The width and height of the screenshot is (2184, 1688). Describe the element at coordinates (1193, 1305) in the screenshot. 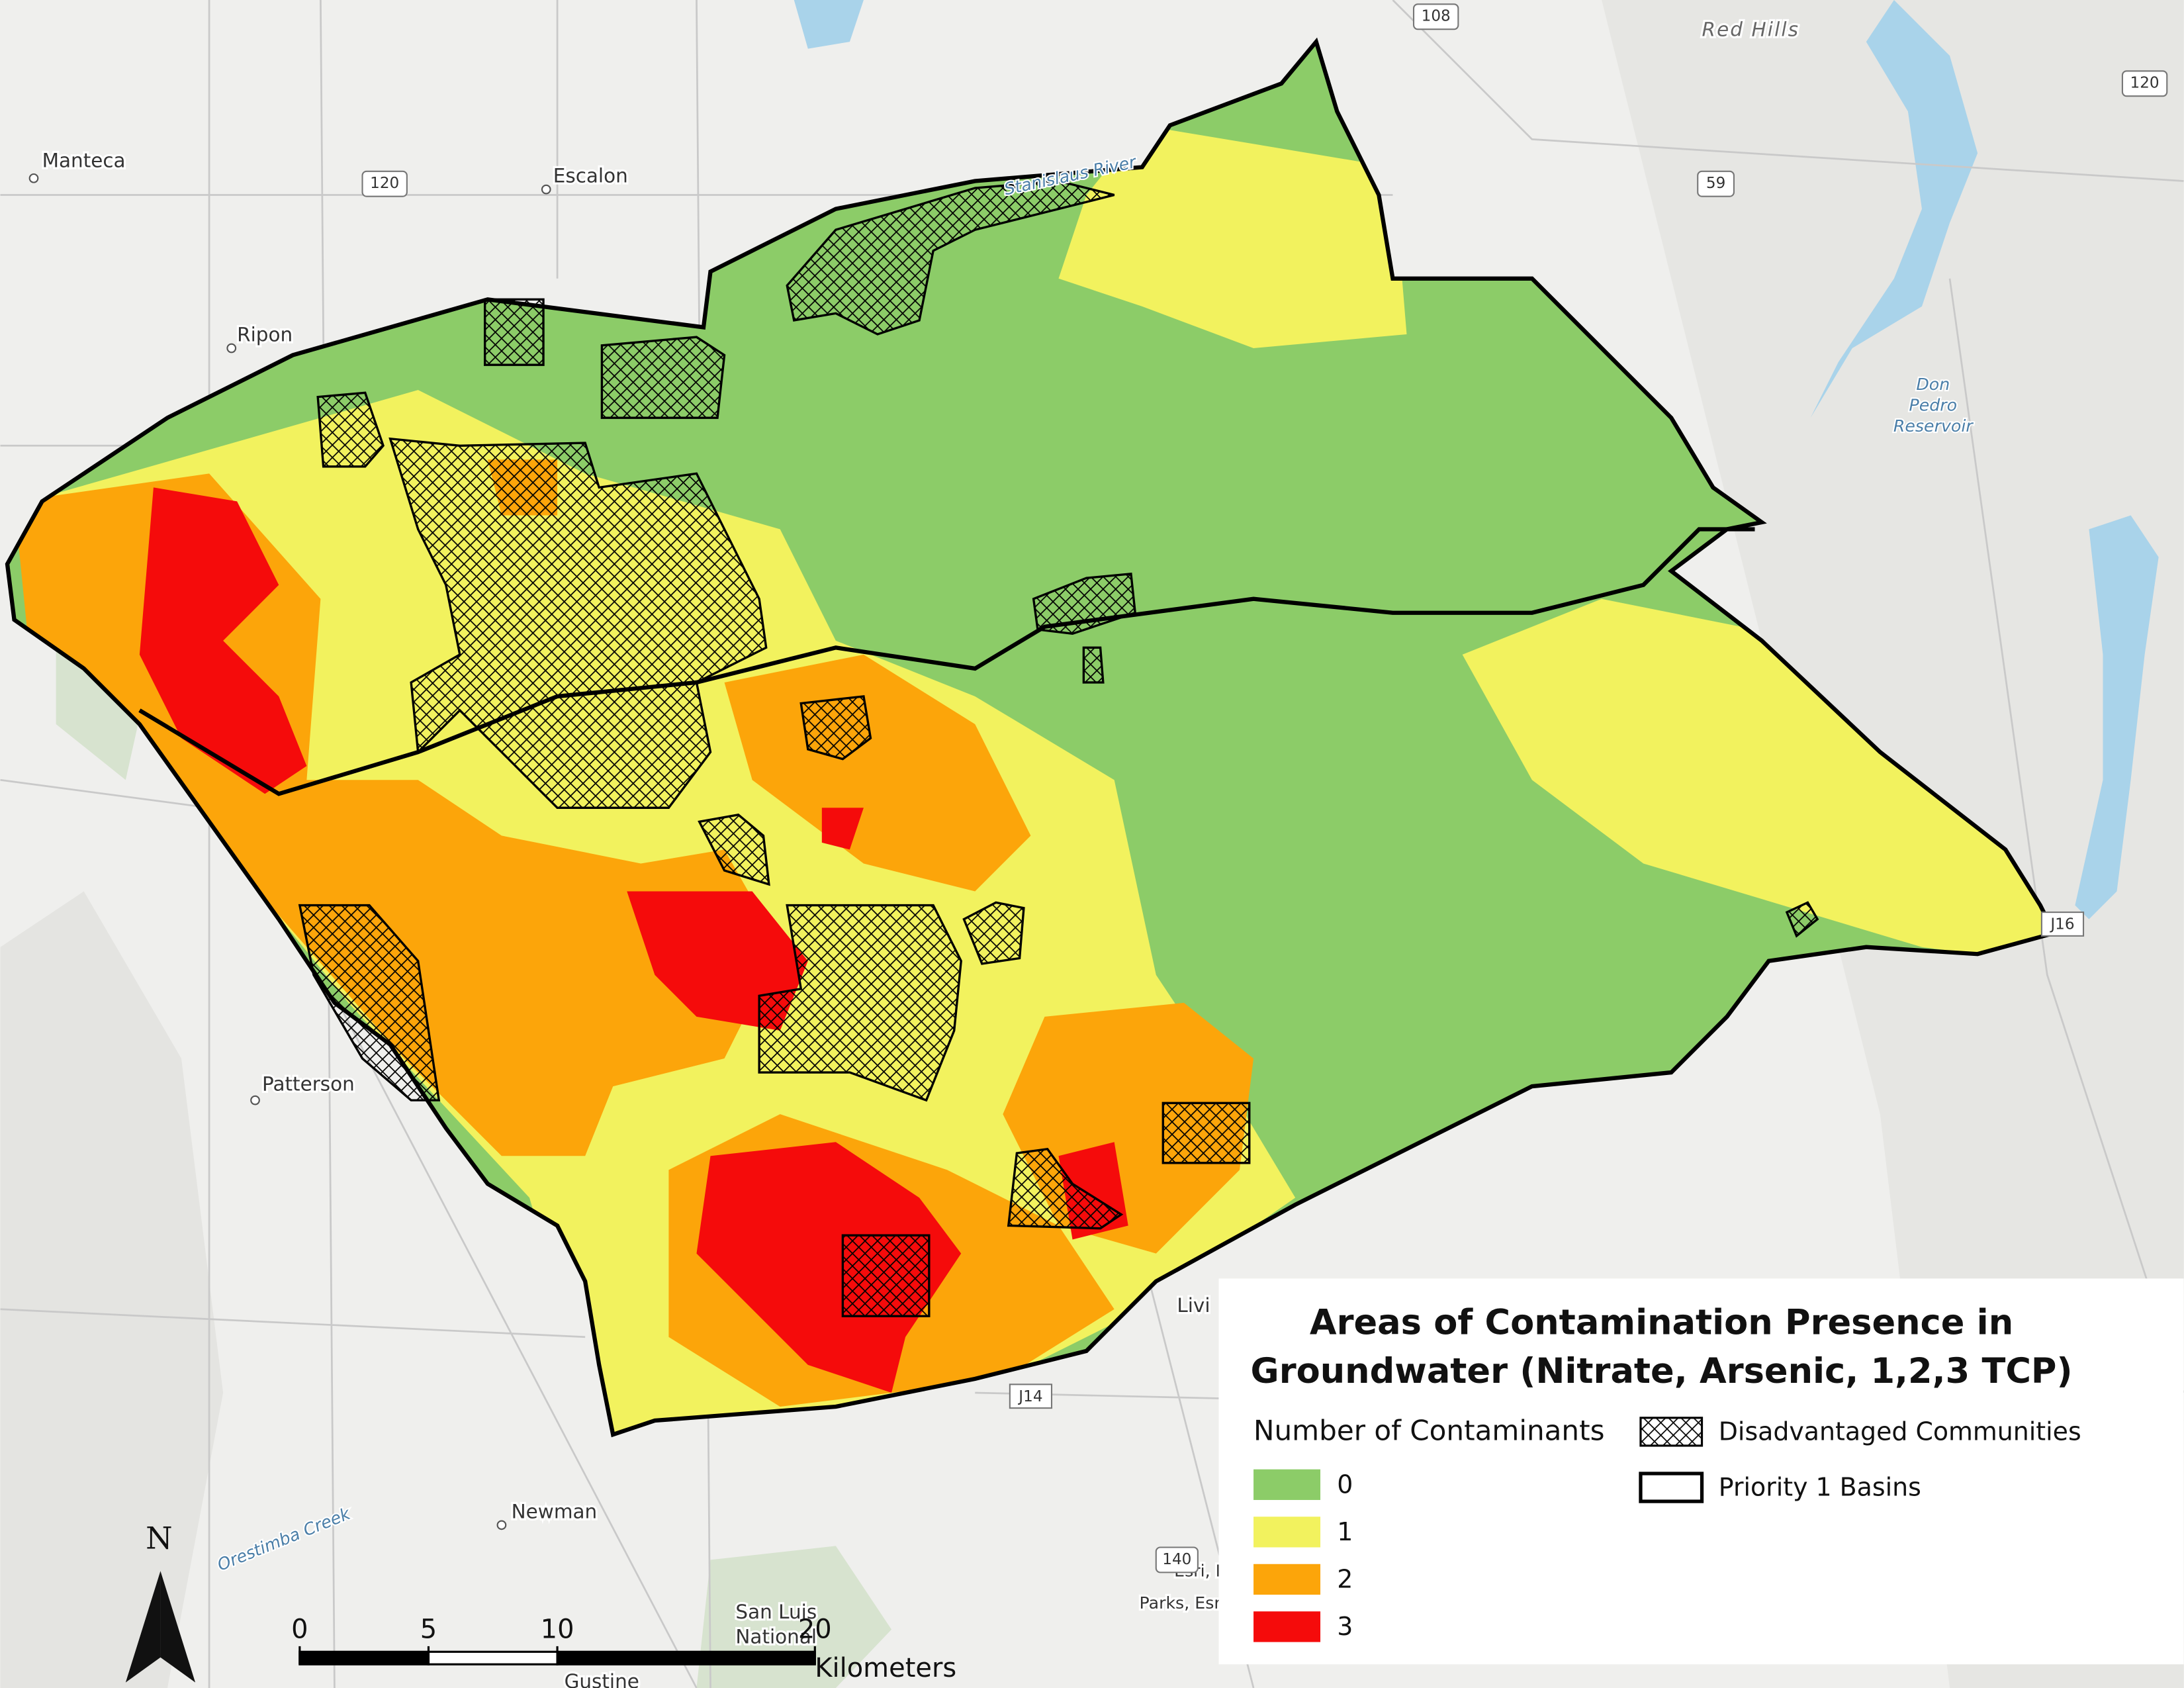

I see `place-label: Livi` at that location.